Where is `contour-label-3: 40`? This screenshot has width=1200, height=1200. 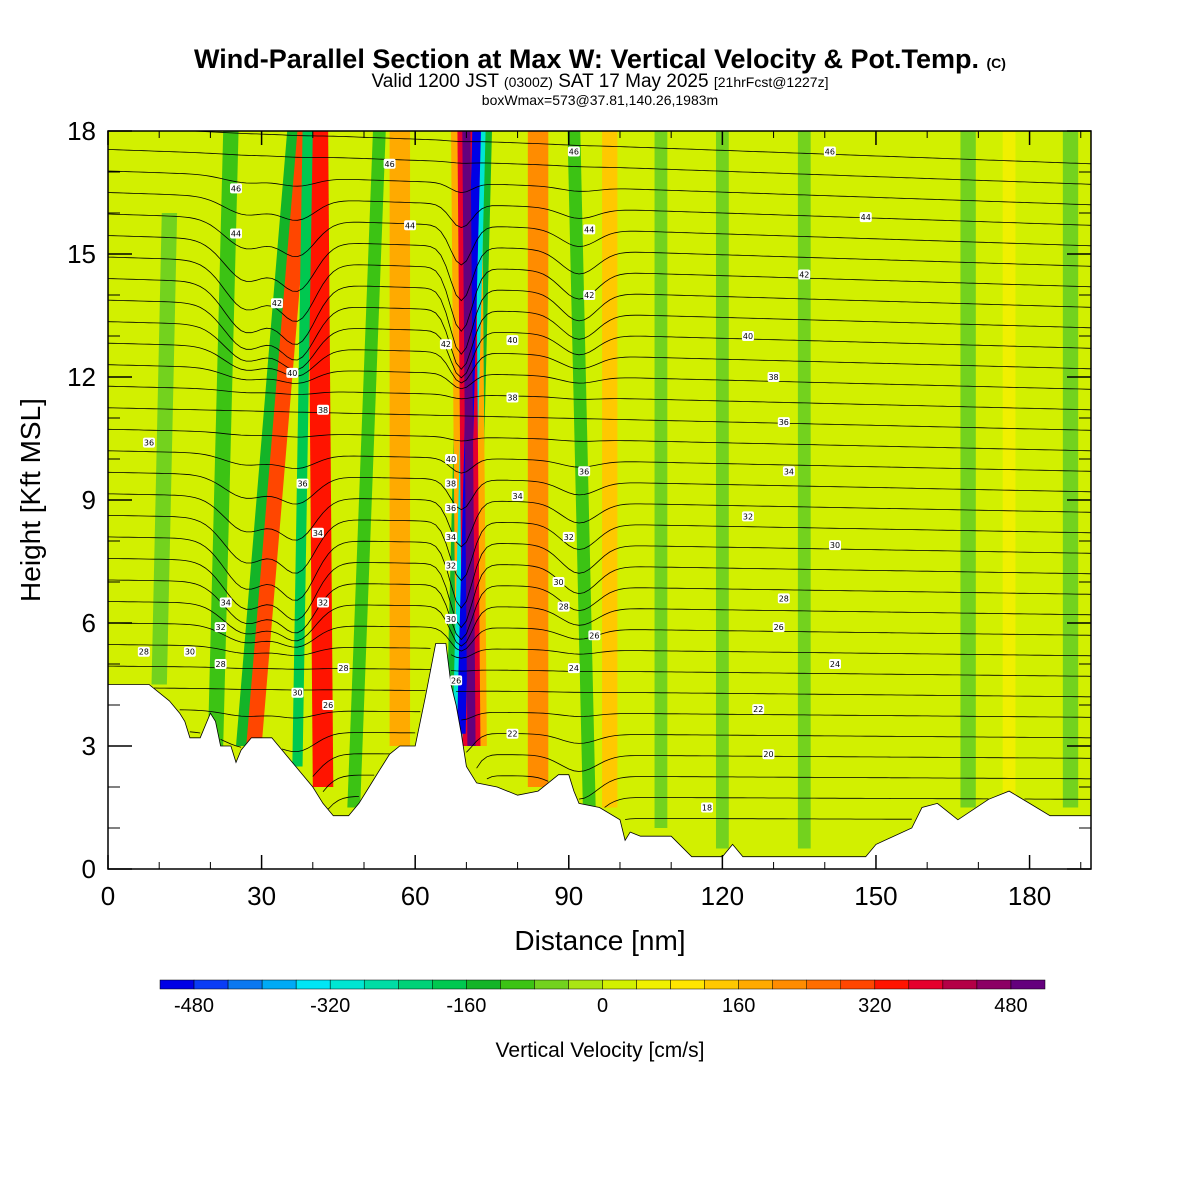
contour-label-3: 40 is located at coordinates (292, 372).